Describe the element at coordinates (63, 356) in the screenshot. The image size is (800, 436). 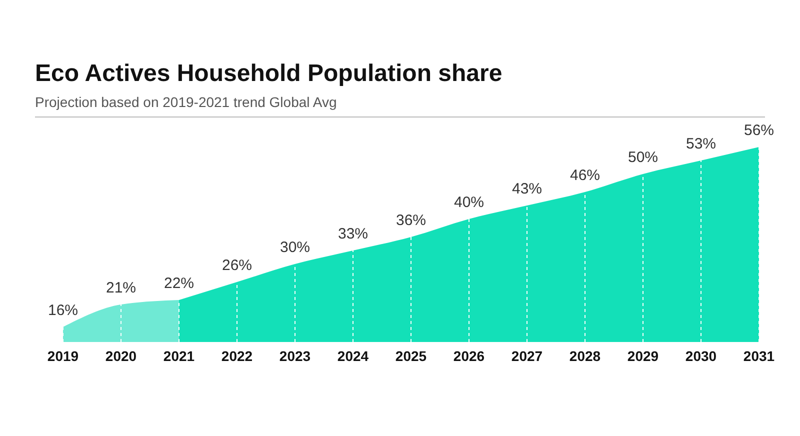
I see `x-tick-label: 2019` at that location.